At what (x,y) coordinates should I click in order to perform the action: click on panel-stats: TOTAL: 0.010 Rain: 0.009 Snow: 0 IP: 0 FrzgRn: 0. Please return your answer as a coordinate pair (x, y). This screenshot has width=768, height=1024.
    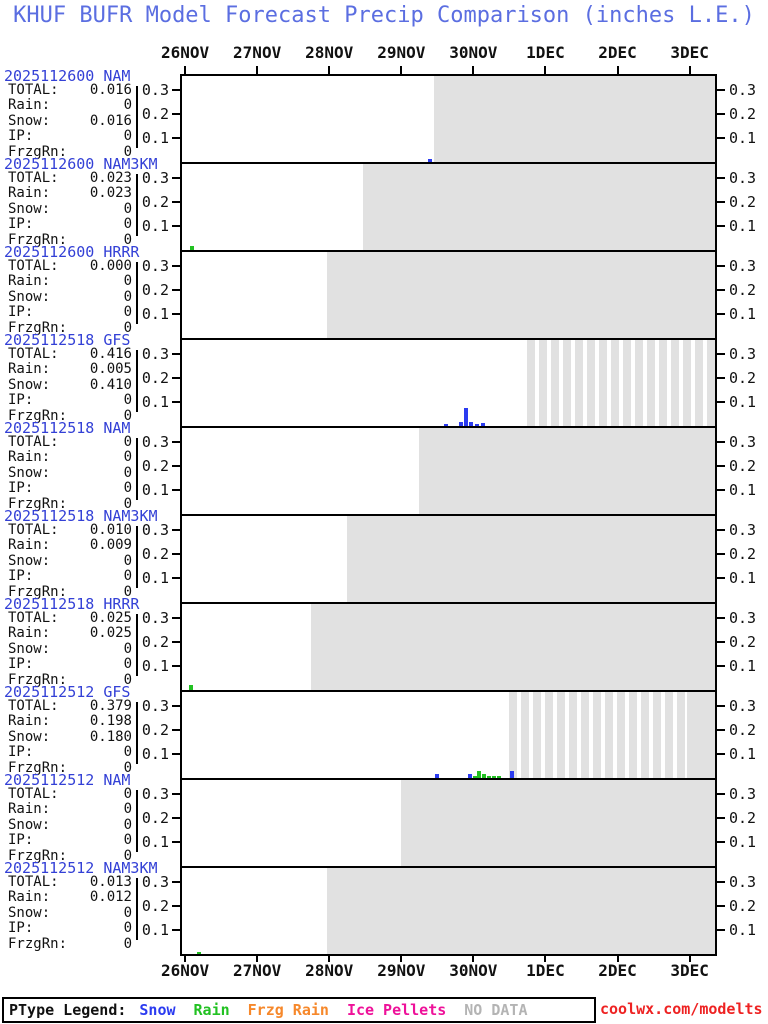
    Looking at the image, I should click on (90, 561).